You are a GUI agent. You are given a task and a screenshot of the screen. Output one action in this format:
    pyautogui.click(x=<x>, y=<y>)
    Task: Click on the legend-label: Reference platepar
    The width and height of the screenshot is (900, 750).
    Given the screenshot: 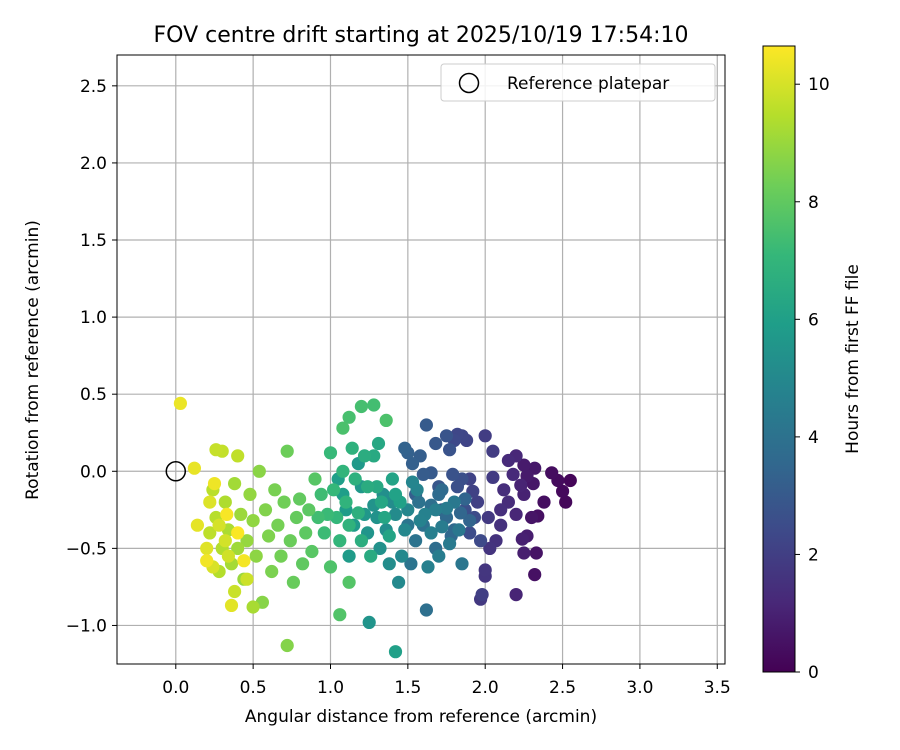 What is the action you would take?
    pyautogui.click(x=588, y=84)
    